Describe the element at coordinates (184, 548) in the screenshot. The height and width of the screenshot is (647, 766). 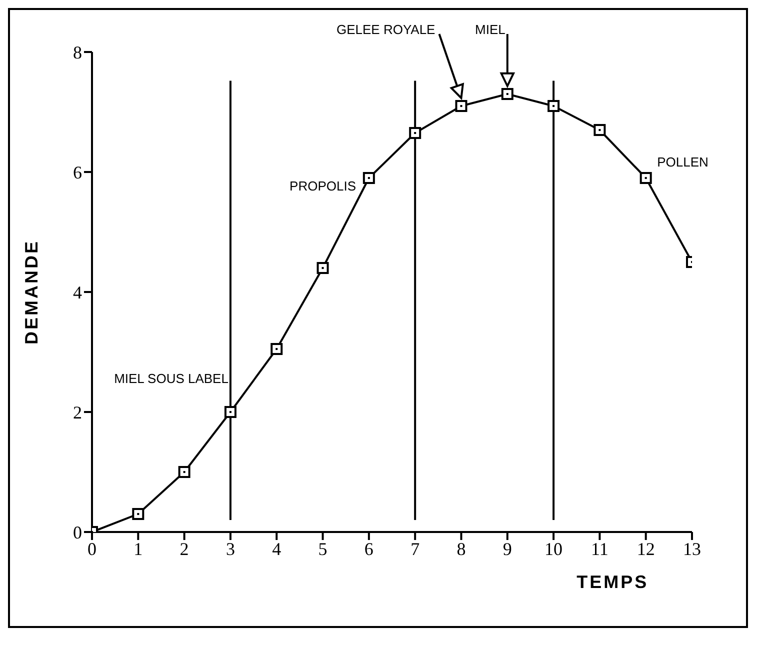
I see `x-tick-label: 2` at that location.